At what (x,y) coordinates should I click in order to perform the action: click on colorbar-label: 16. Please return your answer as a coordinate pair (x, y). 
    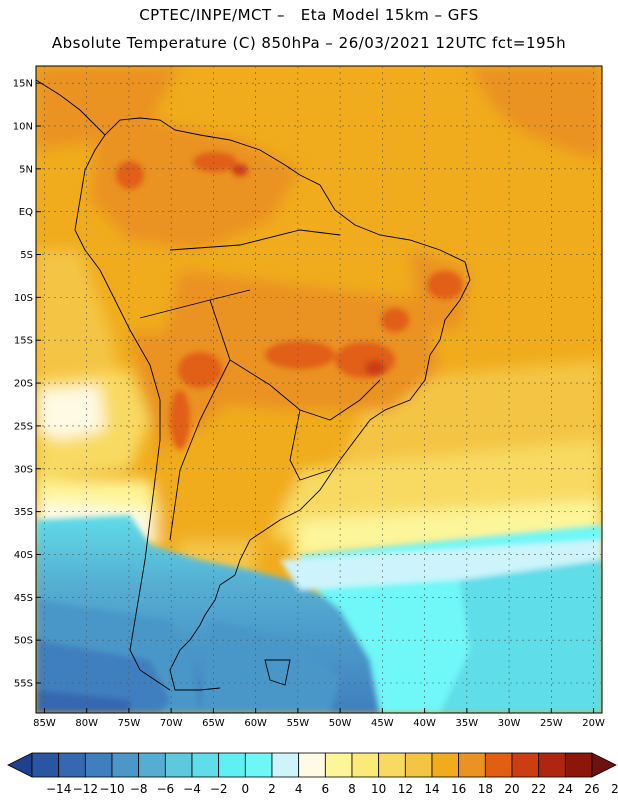
    Looking at the image, I should click on (458, 789).